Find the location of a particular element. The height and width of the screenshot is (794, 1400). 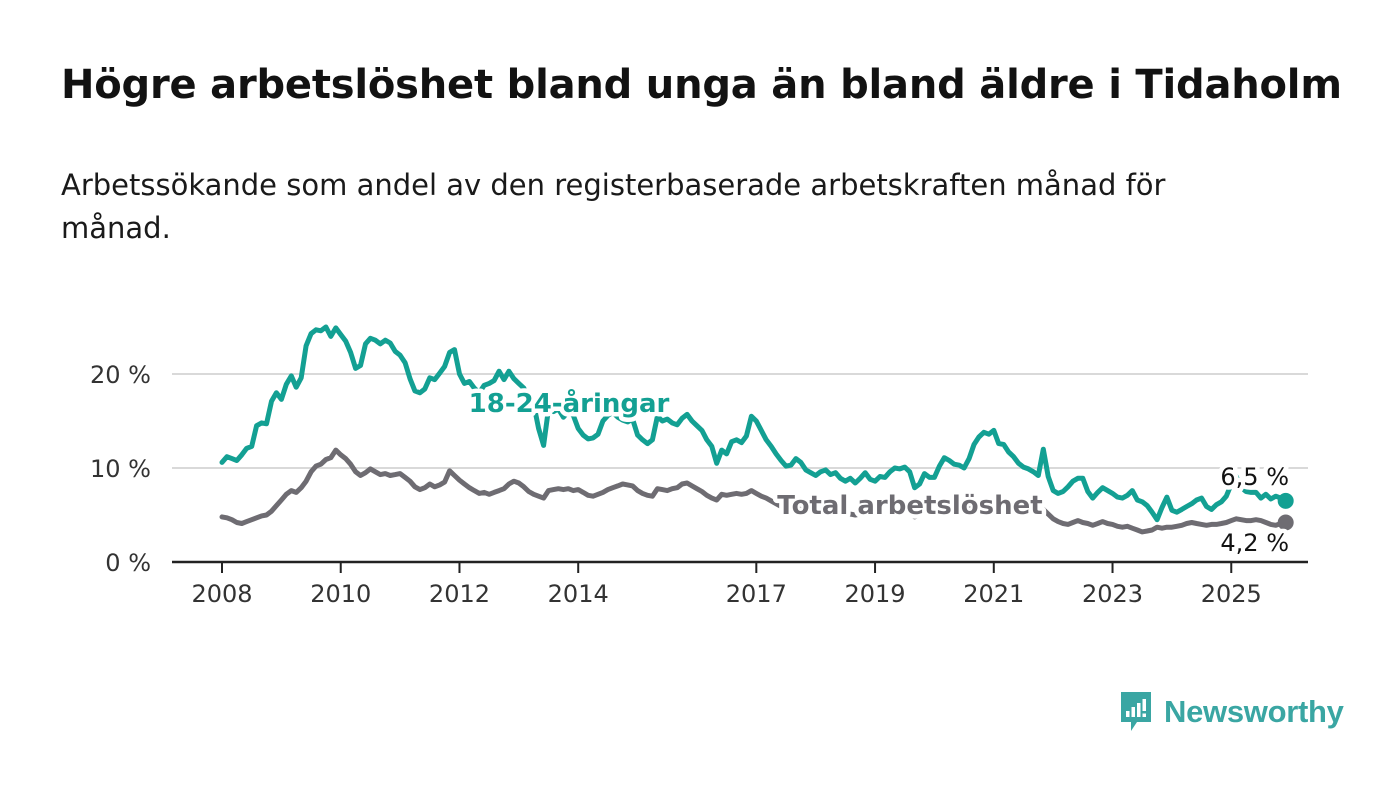

x-tick-label: 2010 is located at coordinates (340, 594).